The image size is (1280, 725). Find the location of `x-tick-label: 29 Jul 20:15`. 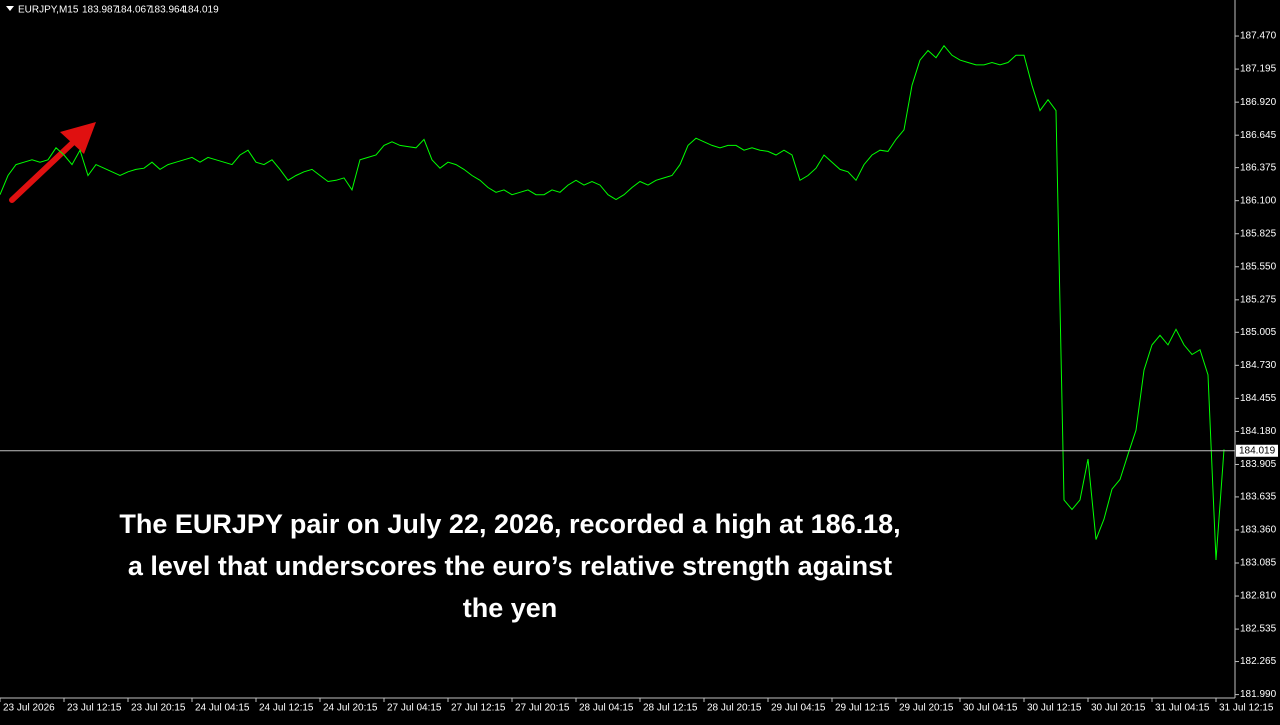

x-tick-label: 29 Jul 20:15 is located at coordinates (926, 708).